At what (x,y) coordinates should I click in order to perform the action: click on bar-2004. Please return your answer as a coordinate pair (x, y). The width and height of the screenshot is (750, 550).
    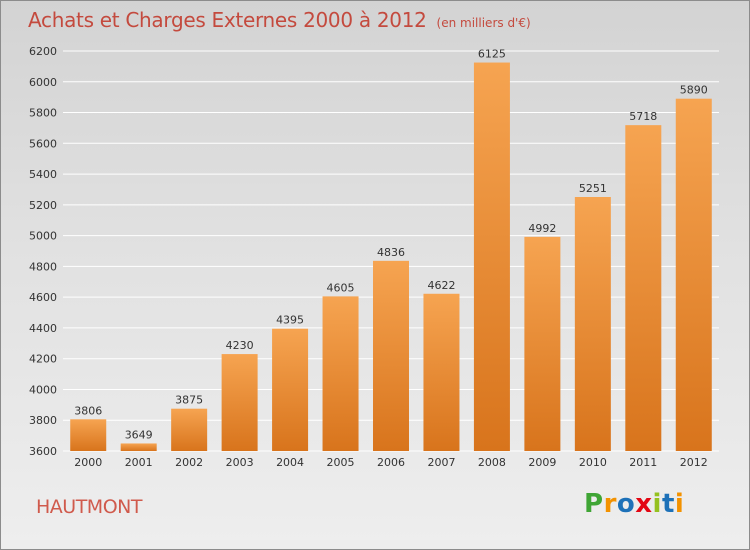
    Looking at the image, I should click on (290, 389).